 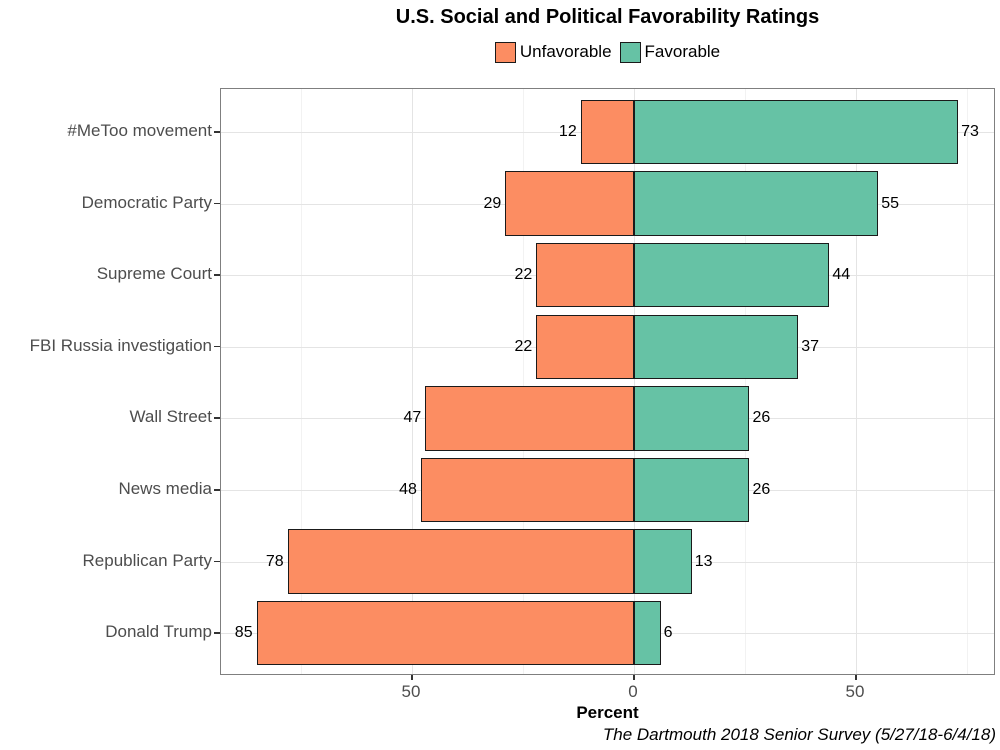 I want to click on bar-favorable-supreme-court, so click(x=732, y=275).